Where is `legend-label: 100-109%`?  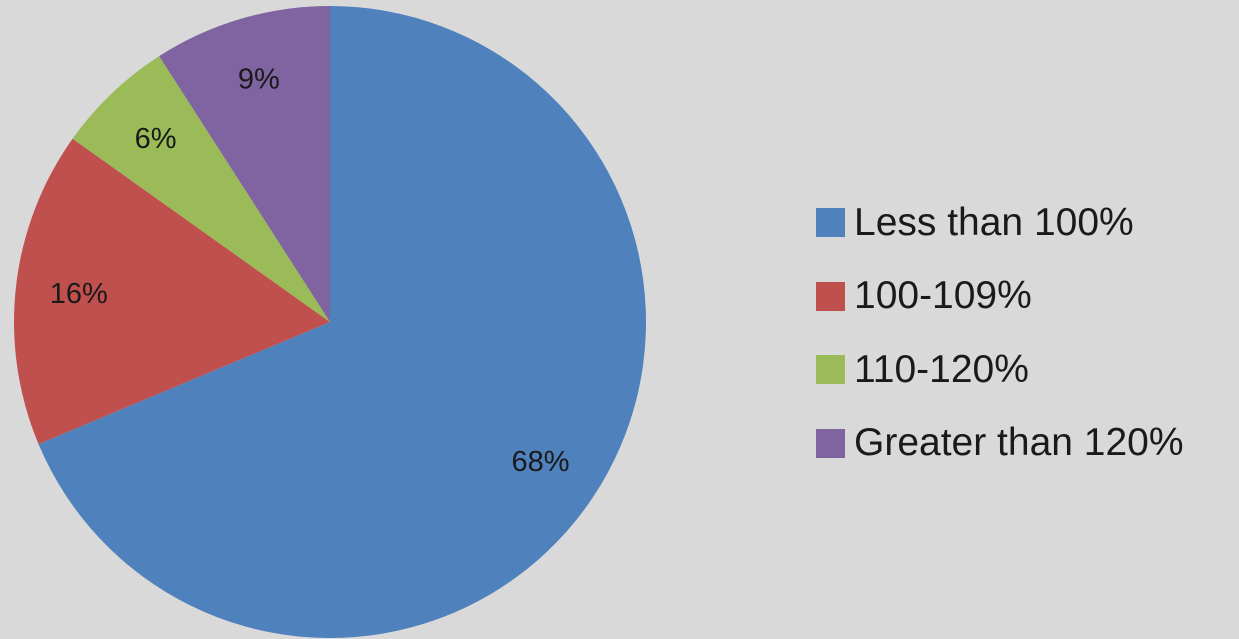
legend-label: 100-109% is located at coordinates (943, 296).